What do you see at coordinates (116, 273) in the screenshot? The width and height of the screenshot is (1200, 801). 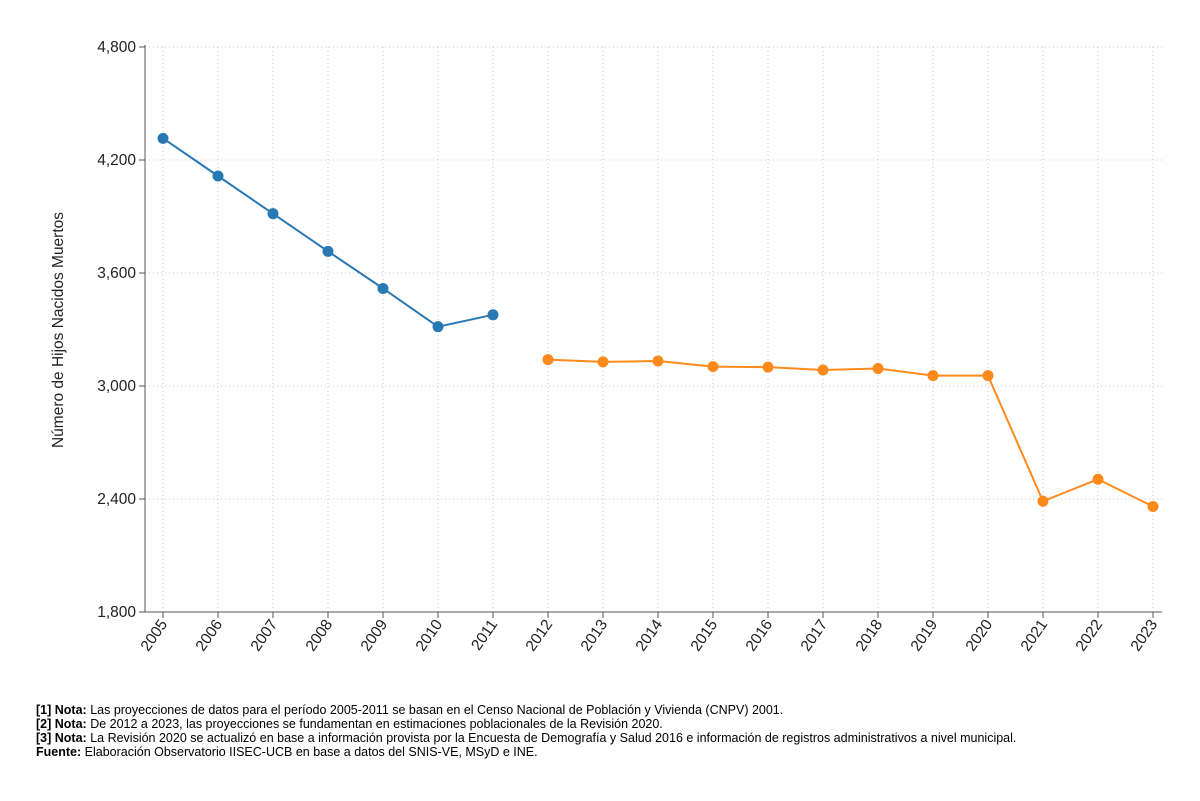 I see `y-tick-label: 3,600` at bounding box center [116, 273].